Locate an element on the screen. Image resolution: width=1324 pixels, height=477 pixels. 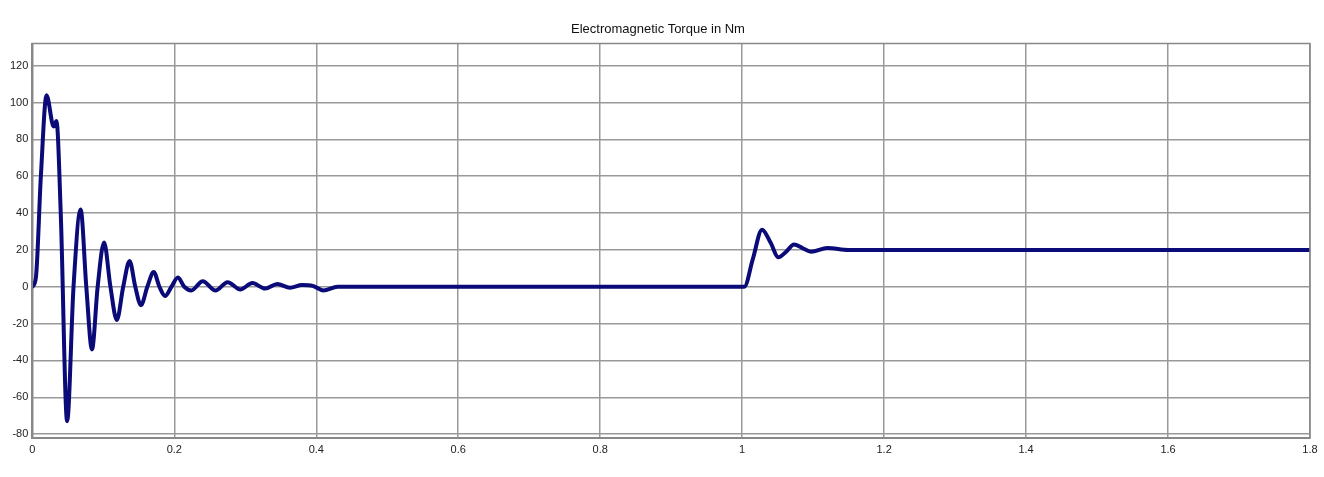
x-tick-label: 1.6 is located at coordinates (1168, 449).